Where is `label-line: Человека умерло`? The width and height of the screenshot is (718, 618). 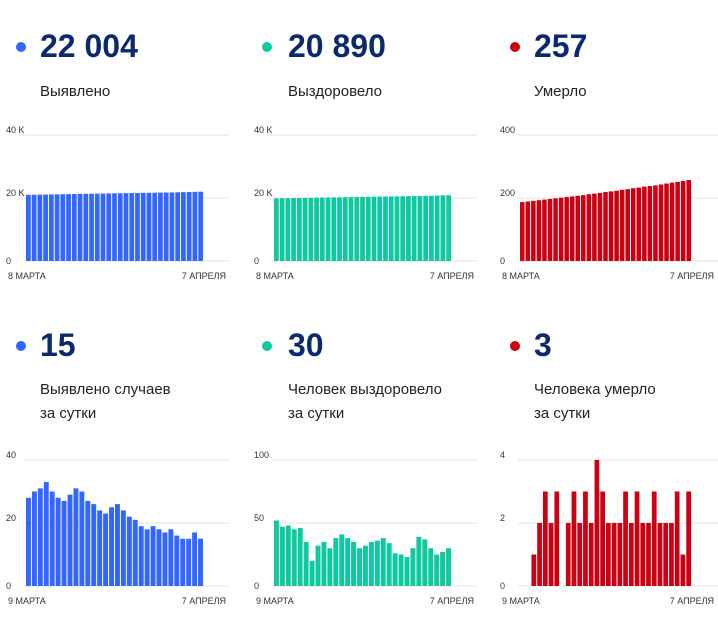
label-line: Человека умерло is located at coordinates (595, 389).